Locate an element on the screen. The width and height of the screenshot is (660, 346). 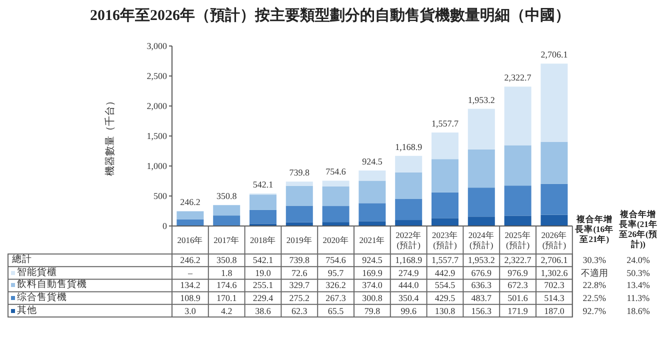
y-tick-label: 2,500 is located at coordinates (157, 76).